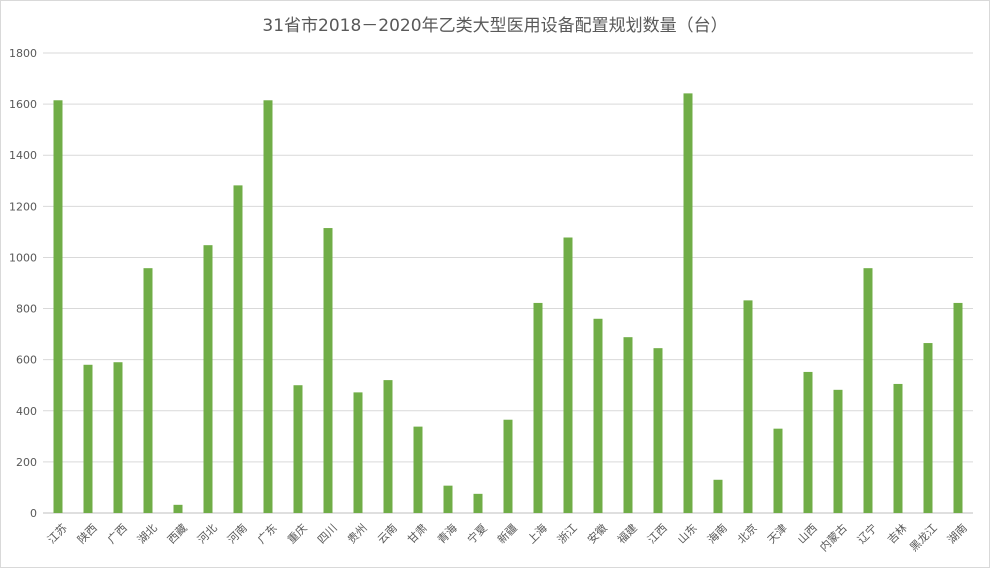 The width and height of the screenshot is (990, 568). Describe the element at coordinates (33, 513) in the screenshot. I see `y-tick-label: 0` at that location.